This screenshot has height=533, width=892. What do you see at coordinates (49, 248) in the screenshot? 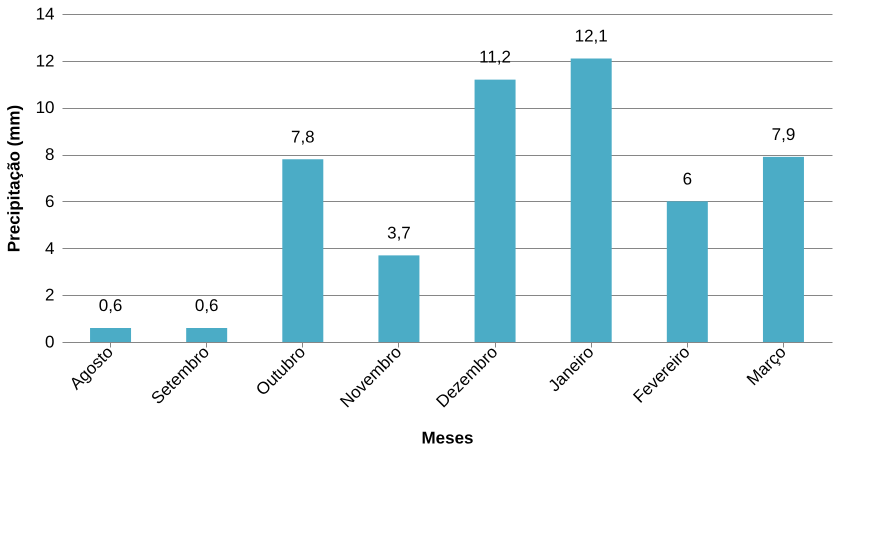
I see `y-tick-label: 4` at bounding box center [49, 248].